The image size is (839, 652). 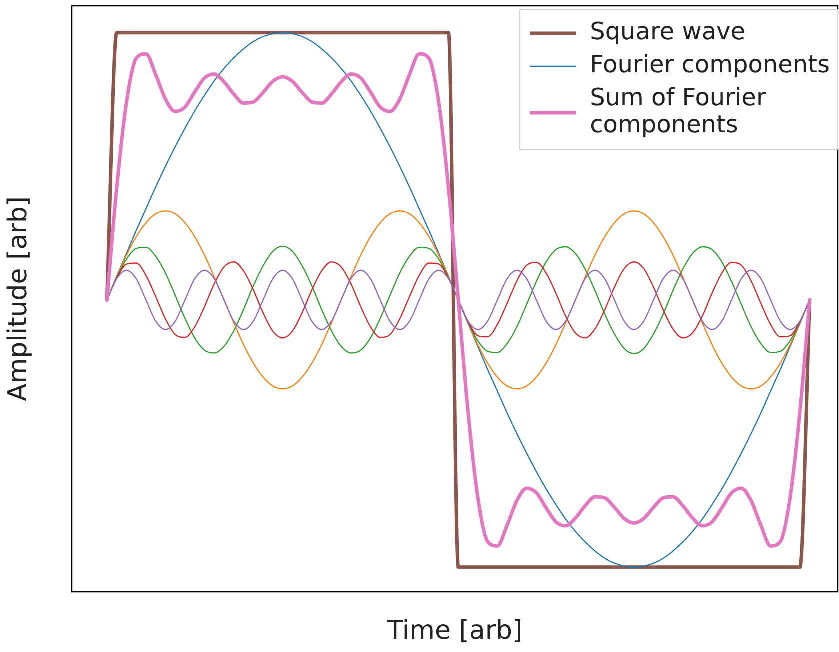 I want to click on x-axis-title: Time [arb], so click(x=454, y=631).